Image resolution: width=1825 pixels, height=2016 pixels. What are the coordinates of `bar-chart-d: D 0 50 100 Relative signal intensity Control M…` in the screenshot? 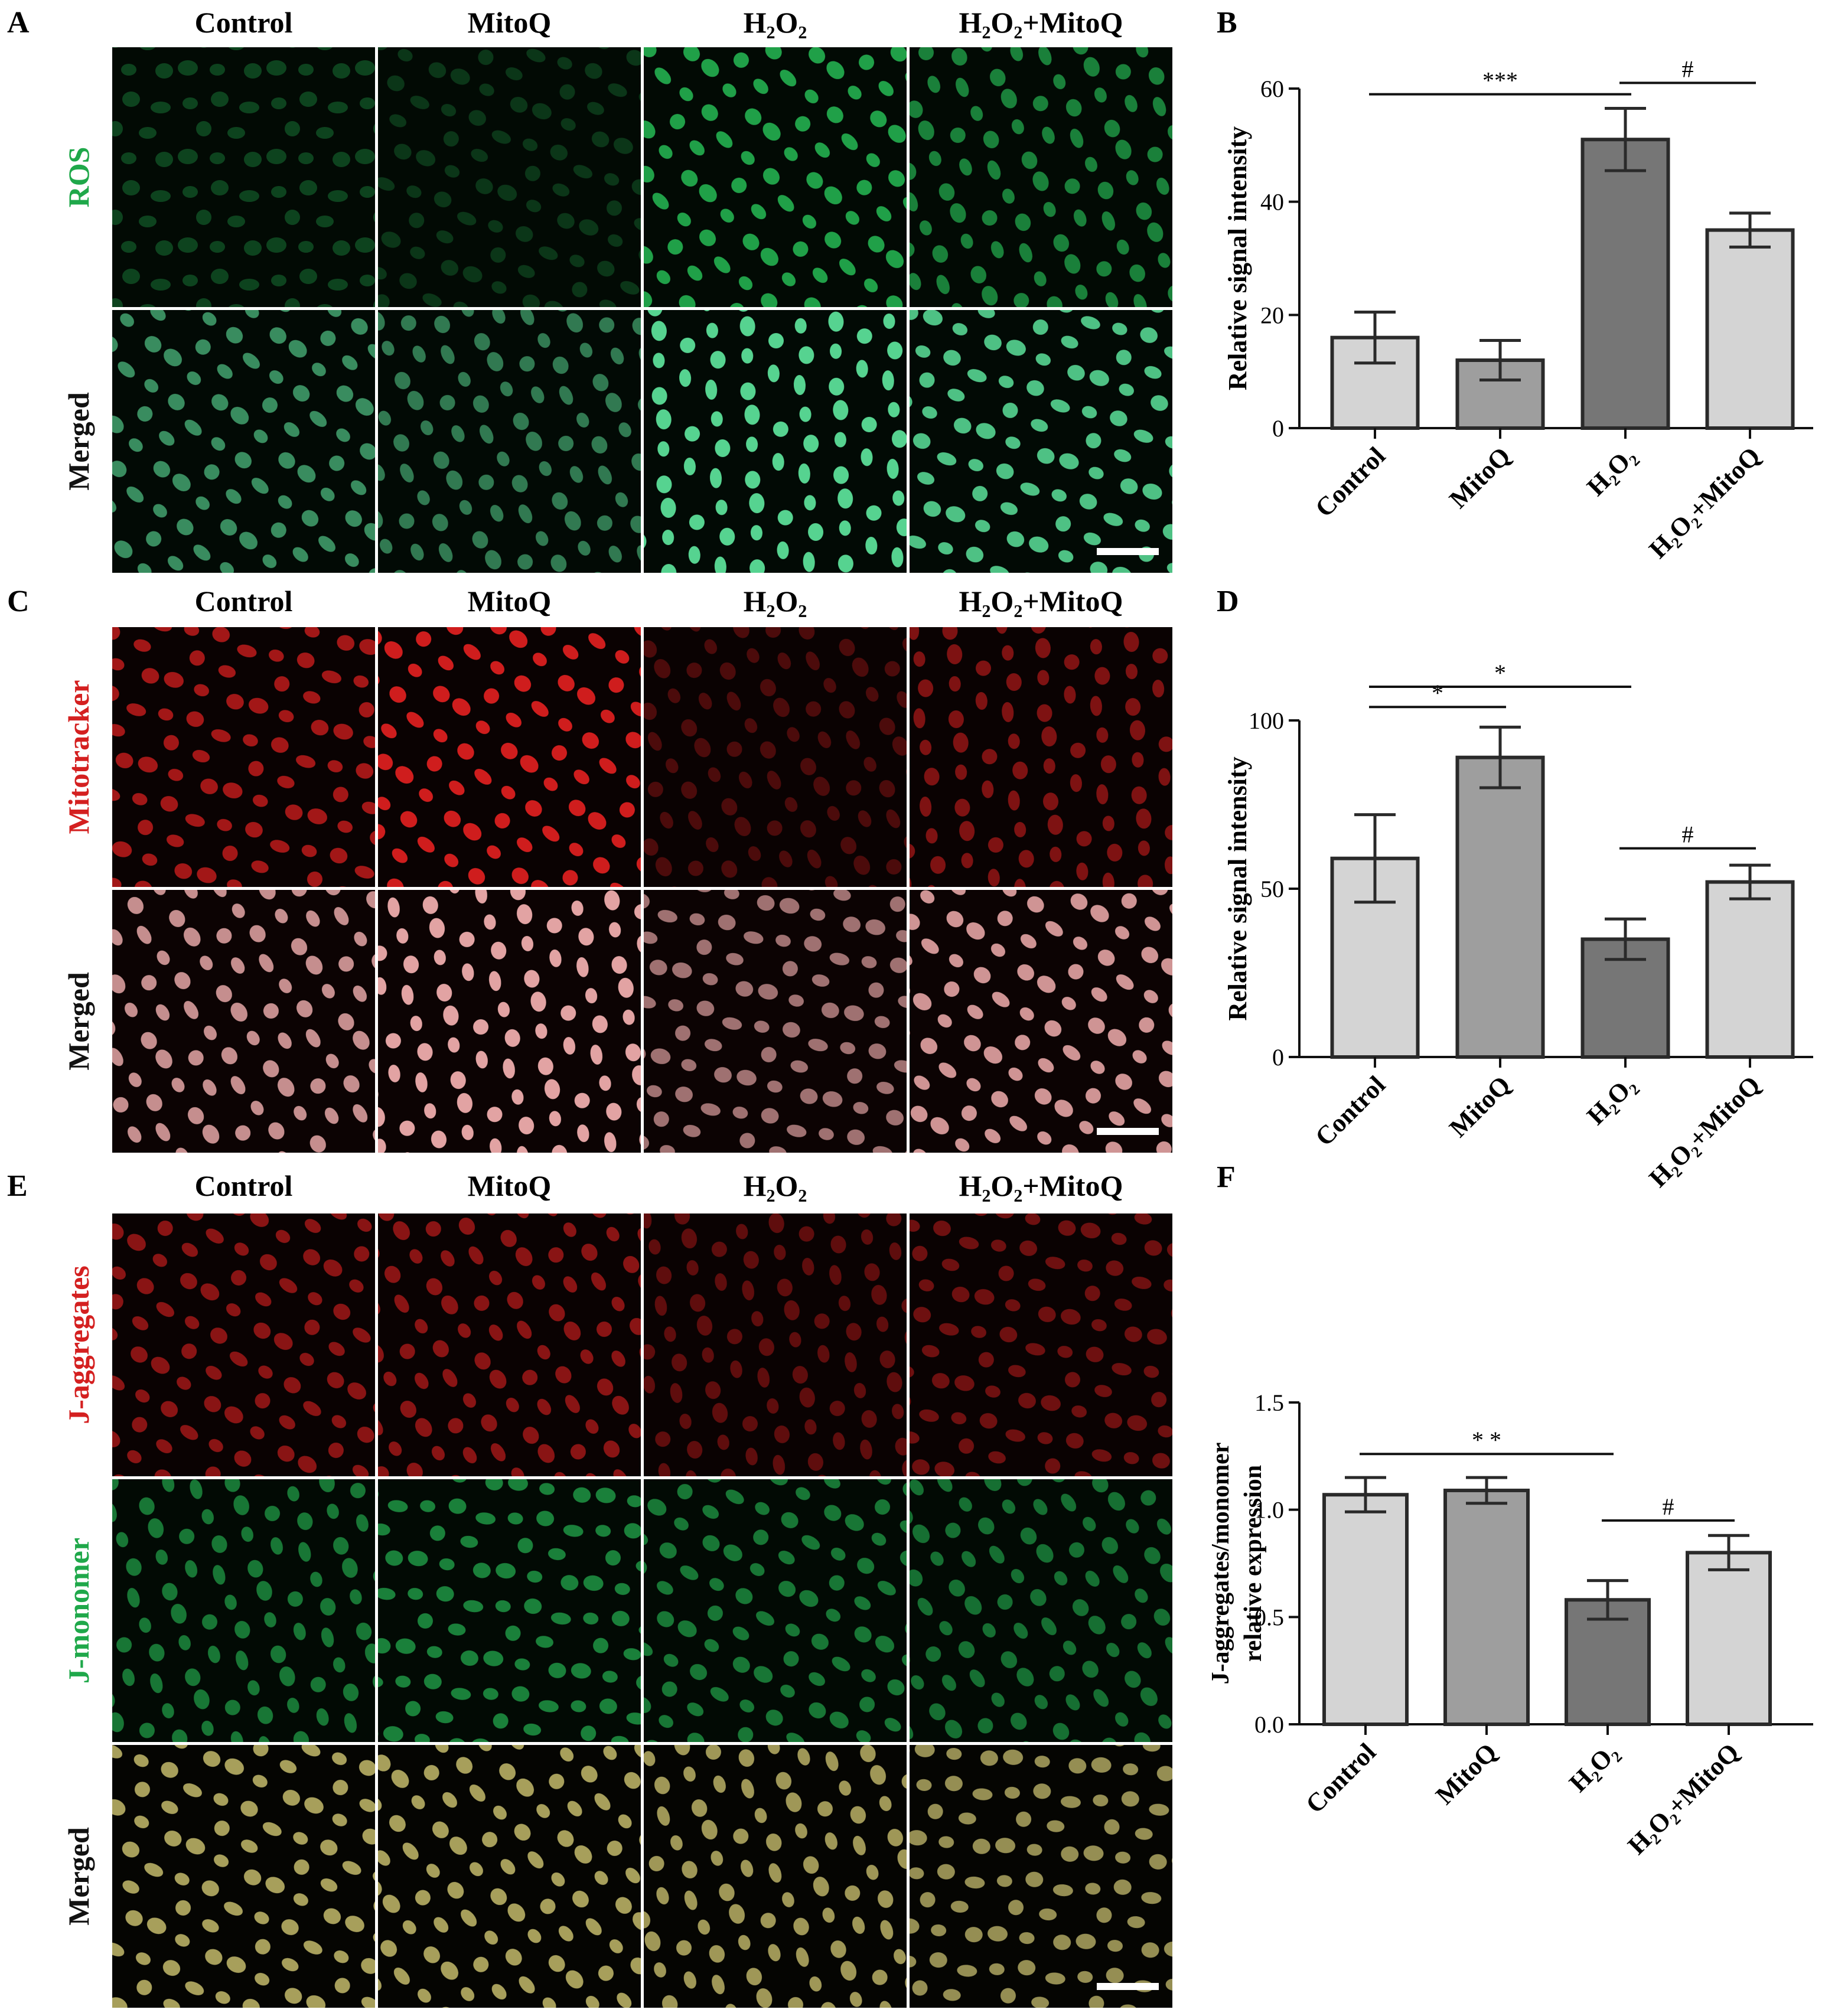 It's located at (1515, 889).